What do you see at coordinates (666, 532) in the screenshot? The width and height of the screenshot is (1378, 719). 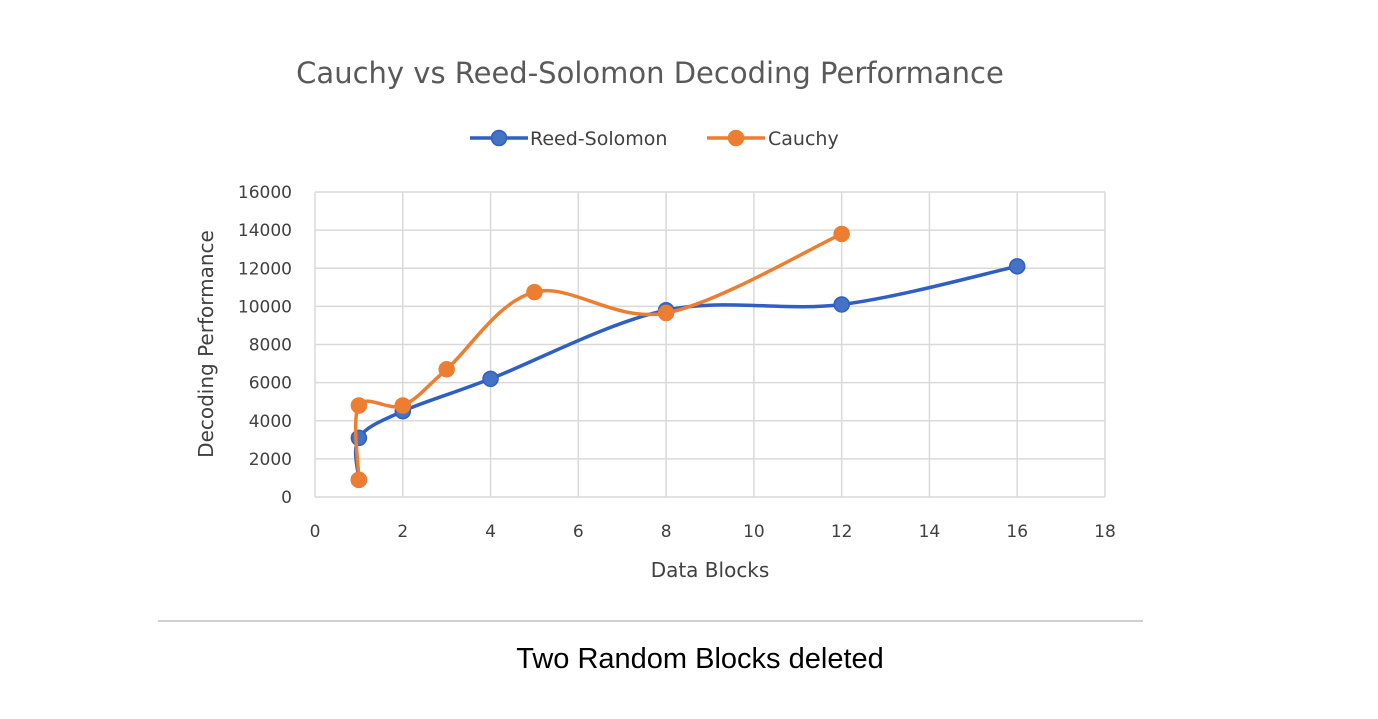 I see `x-tick-label: 8` at bounding box center [666, 532].